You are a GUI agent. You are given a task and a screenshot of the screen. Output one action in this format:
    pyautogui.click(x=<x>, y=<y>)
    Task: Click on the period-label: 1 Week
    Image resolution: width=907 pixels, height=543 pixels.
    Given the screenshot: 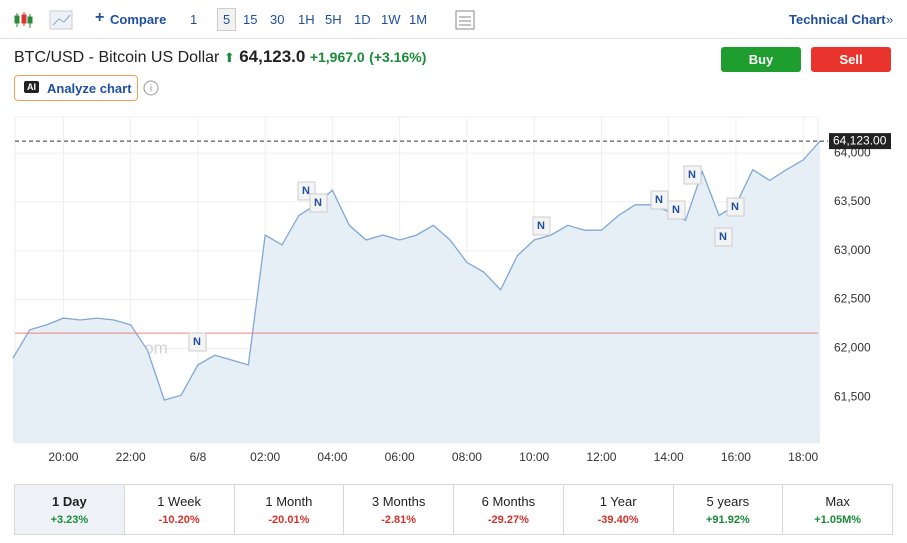 What is the action you would take?
    pyautogui.click(x=179, y=501)
    